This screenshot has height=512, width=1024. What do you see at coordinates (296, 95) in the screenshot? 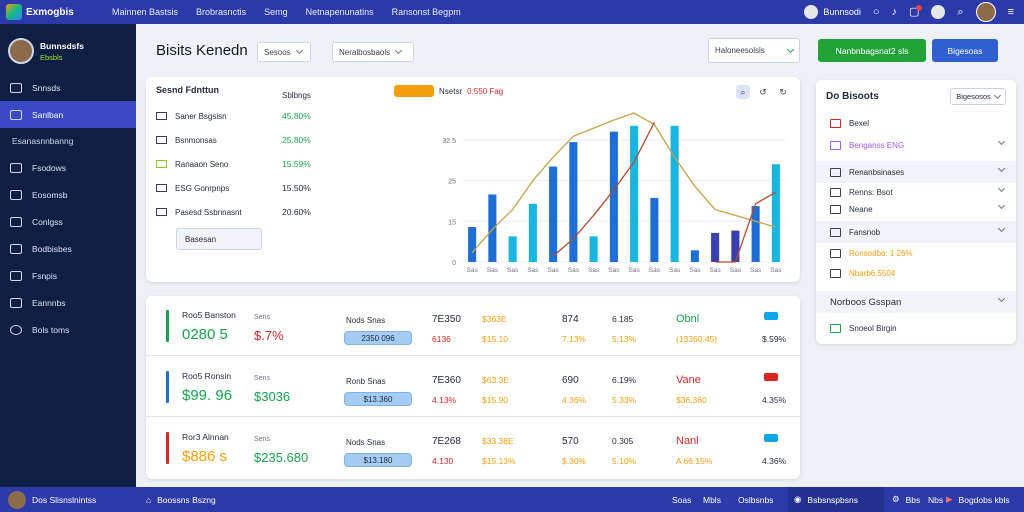
I see `chart-side-label: Sblbngs` at bounding box center [296, 95].